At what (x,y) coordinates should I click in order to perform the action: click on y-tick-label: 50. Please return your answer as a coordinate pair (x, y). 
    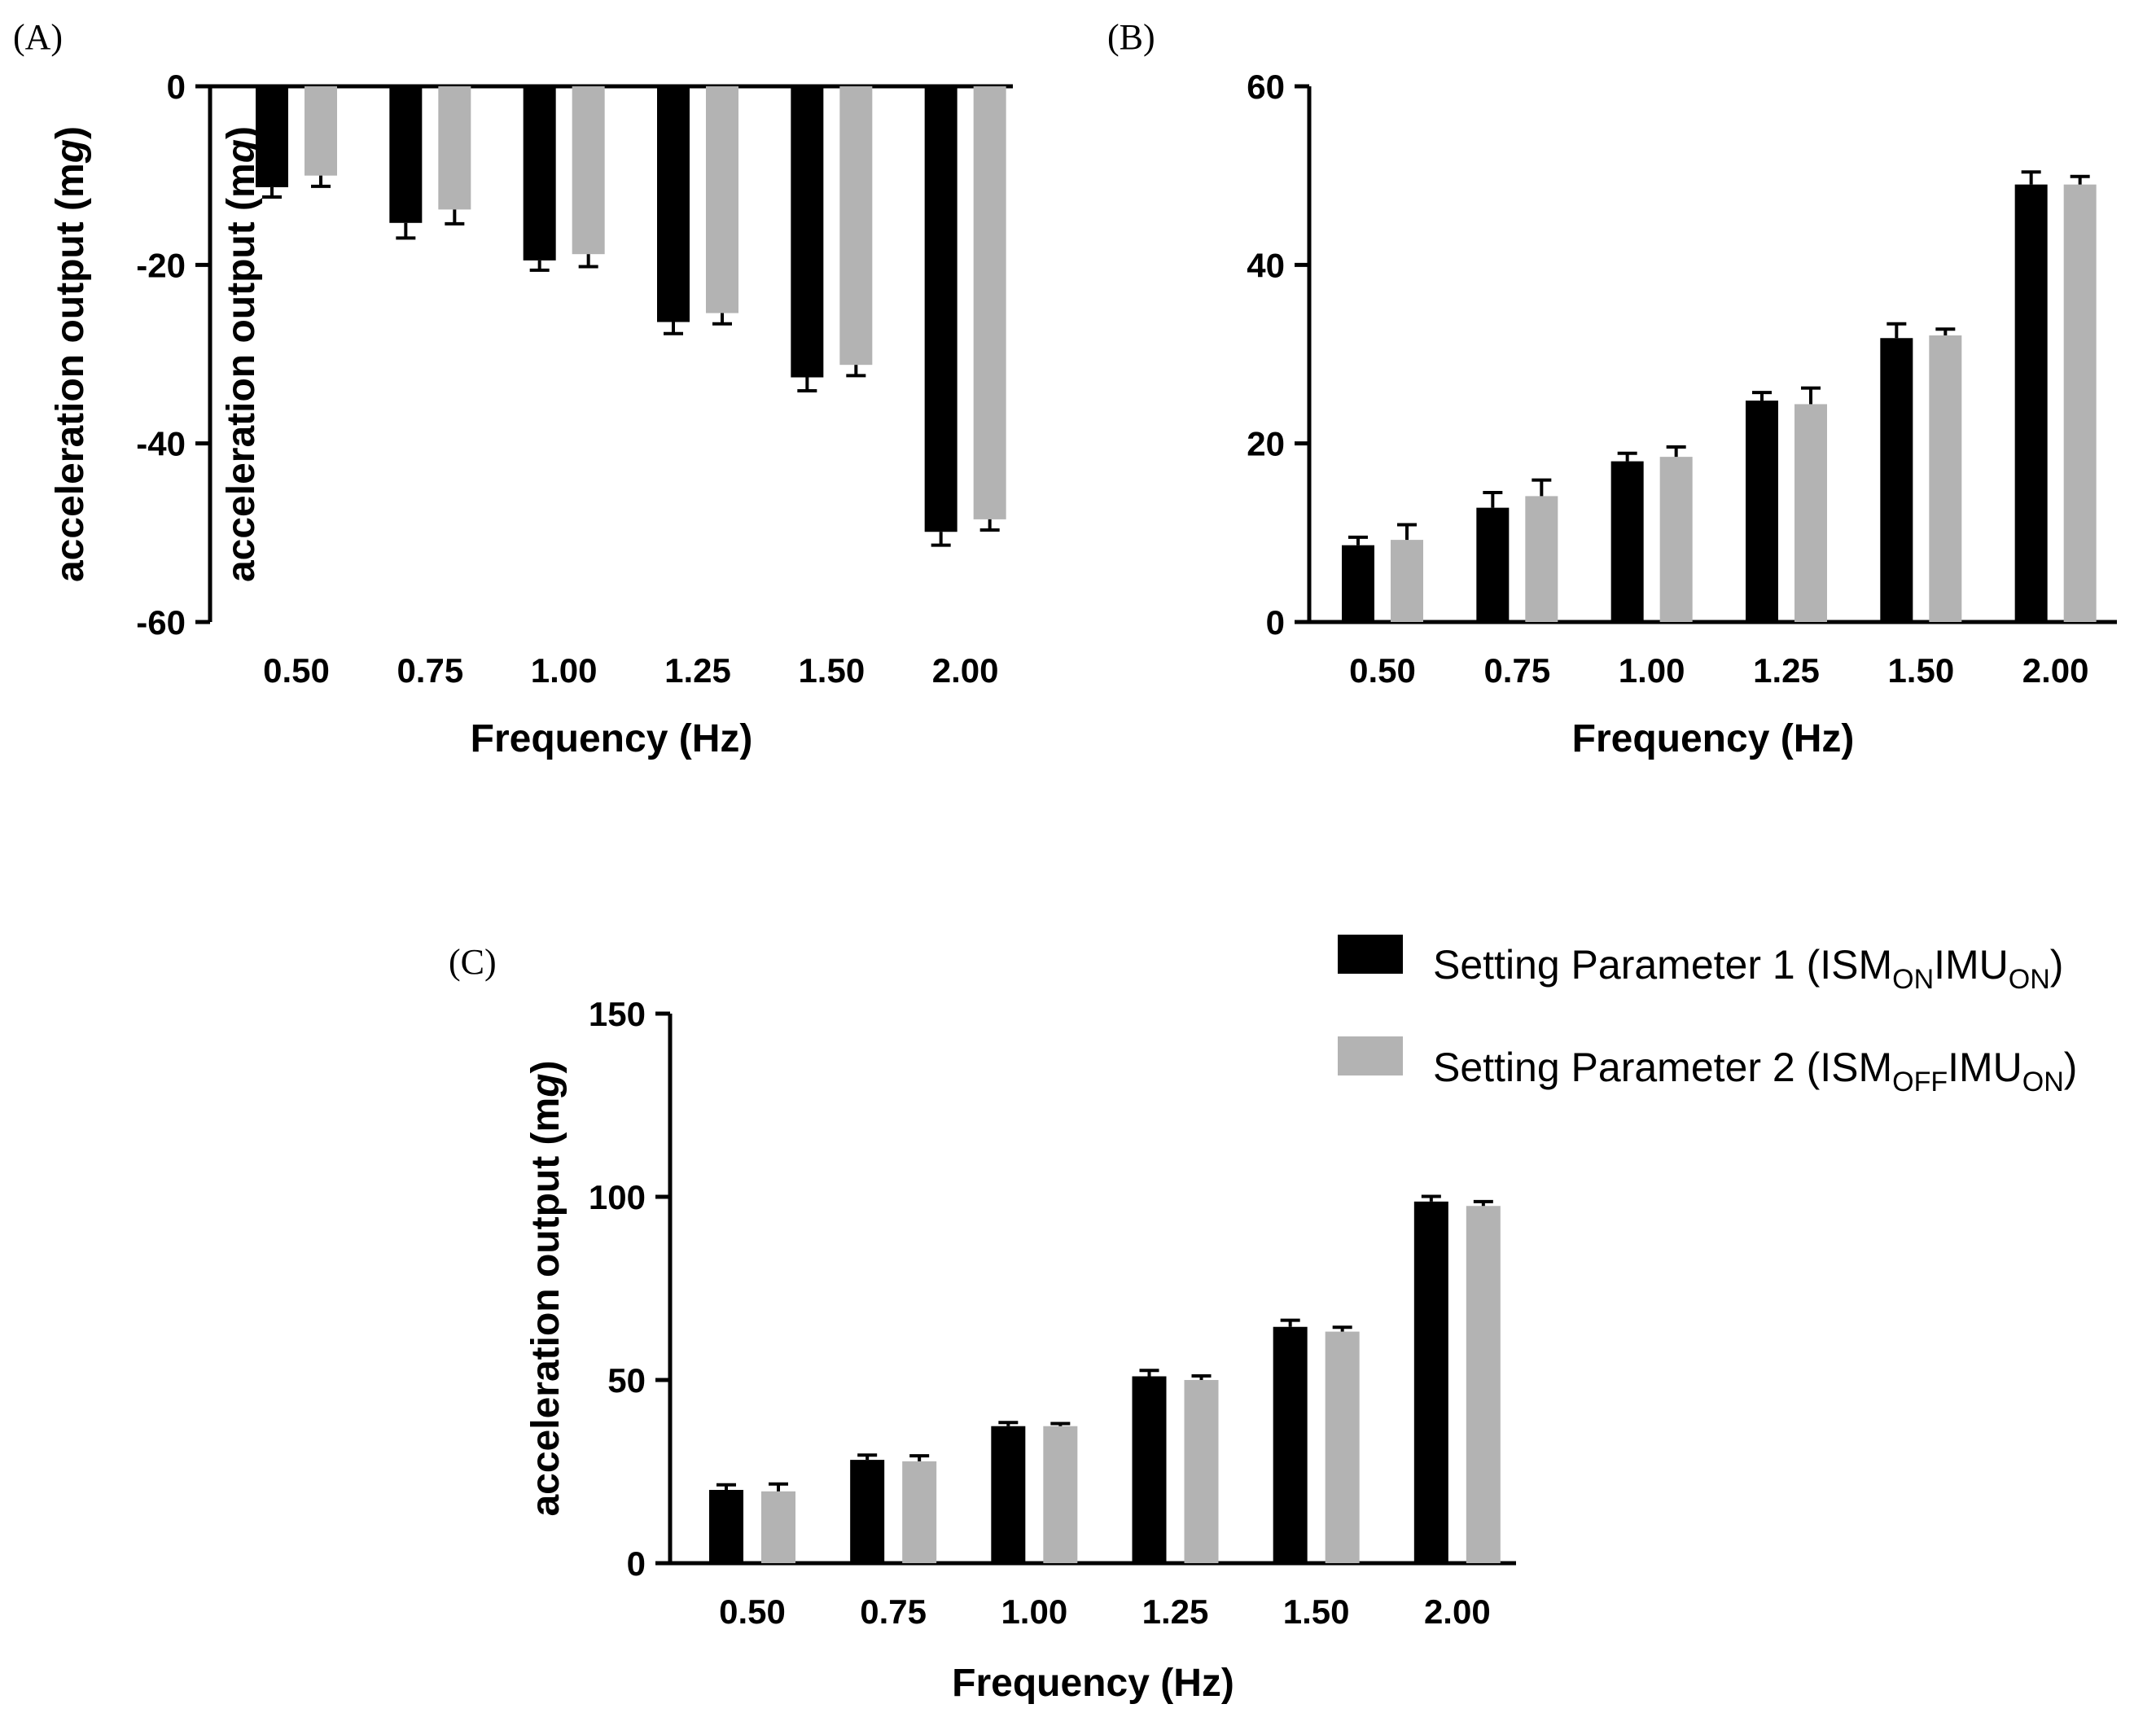
    Looking at the image, I should click on (627, 1380).